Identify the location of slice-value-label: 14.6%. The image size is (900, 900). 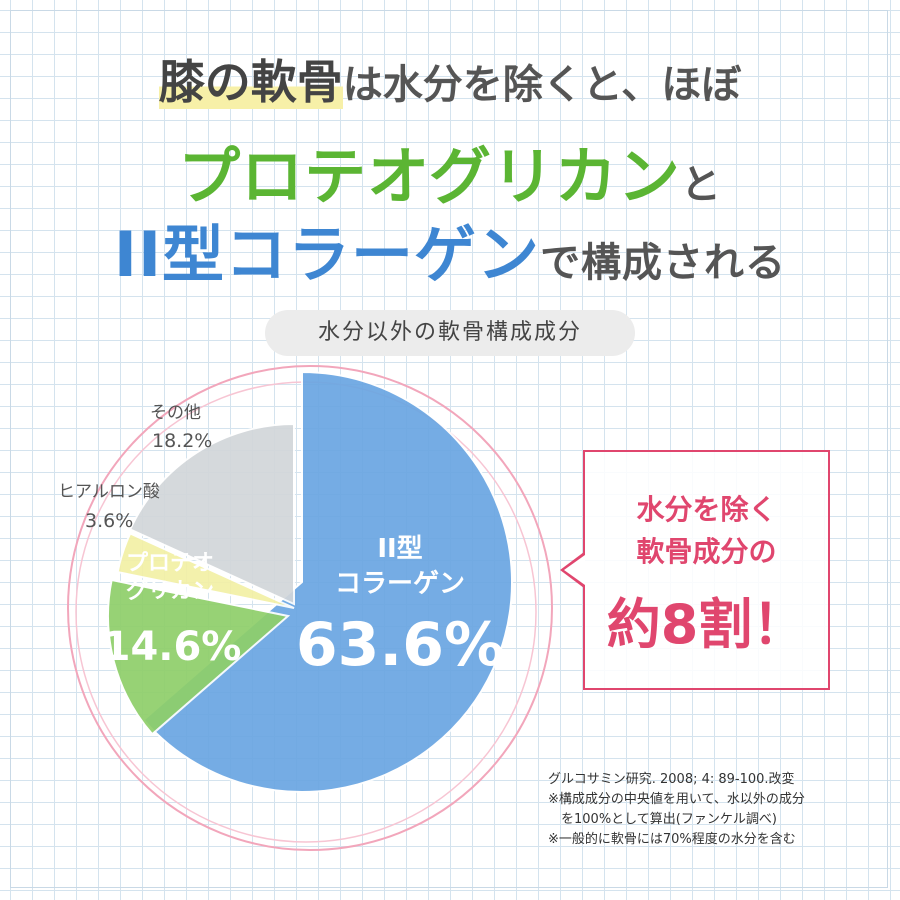
(172, 647).